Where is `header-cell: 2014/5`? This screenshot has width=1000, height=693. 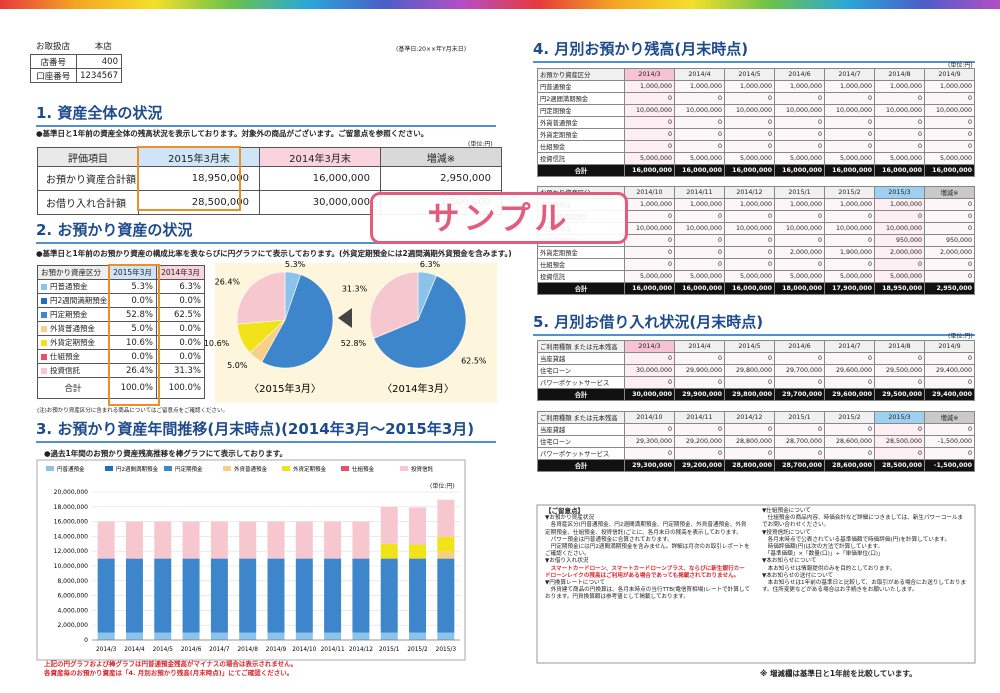
header-cell: 2014/5 is located at coordinates (749, 346).